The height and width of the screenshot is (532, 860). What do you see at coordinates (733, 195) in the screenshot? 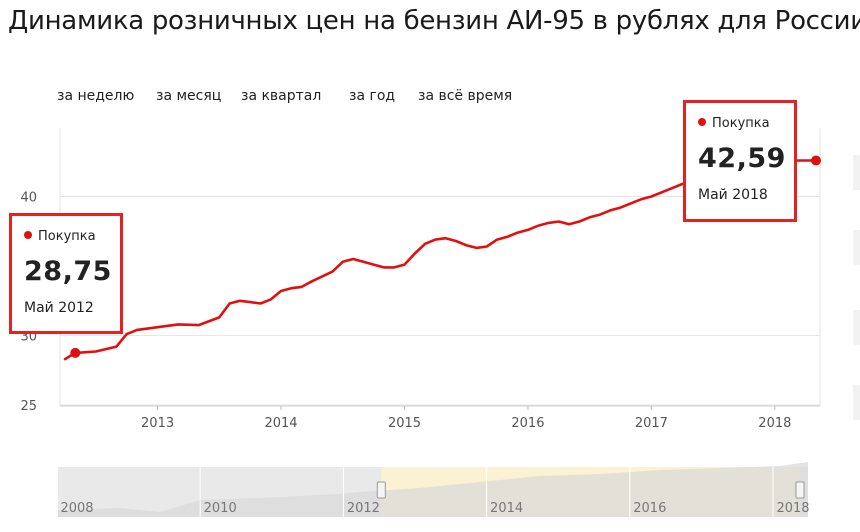
I see `tooltip-date: Май 2018` at bounding box center [733, 195].